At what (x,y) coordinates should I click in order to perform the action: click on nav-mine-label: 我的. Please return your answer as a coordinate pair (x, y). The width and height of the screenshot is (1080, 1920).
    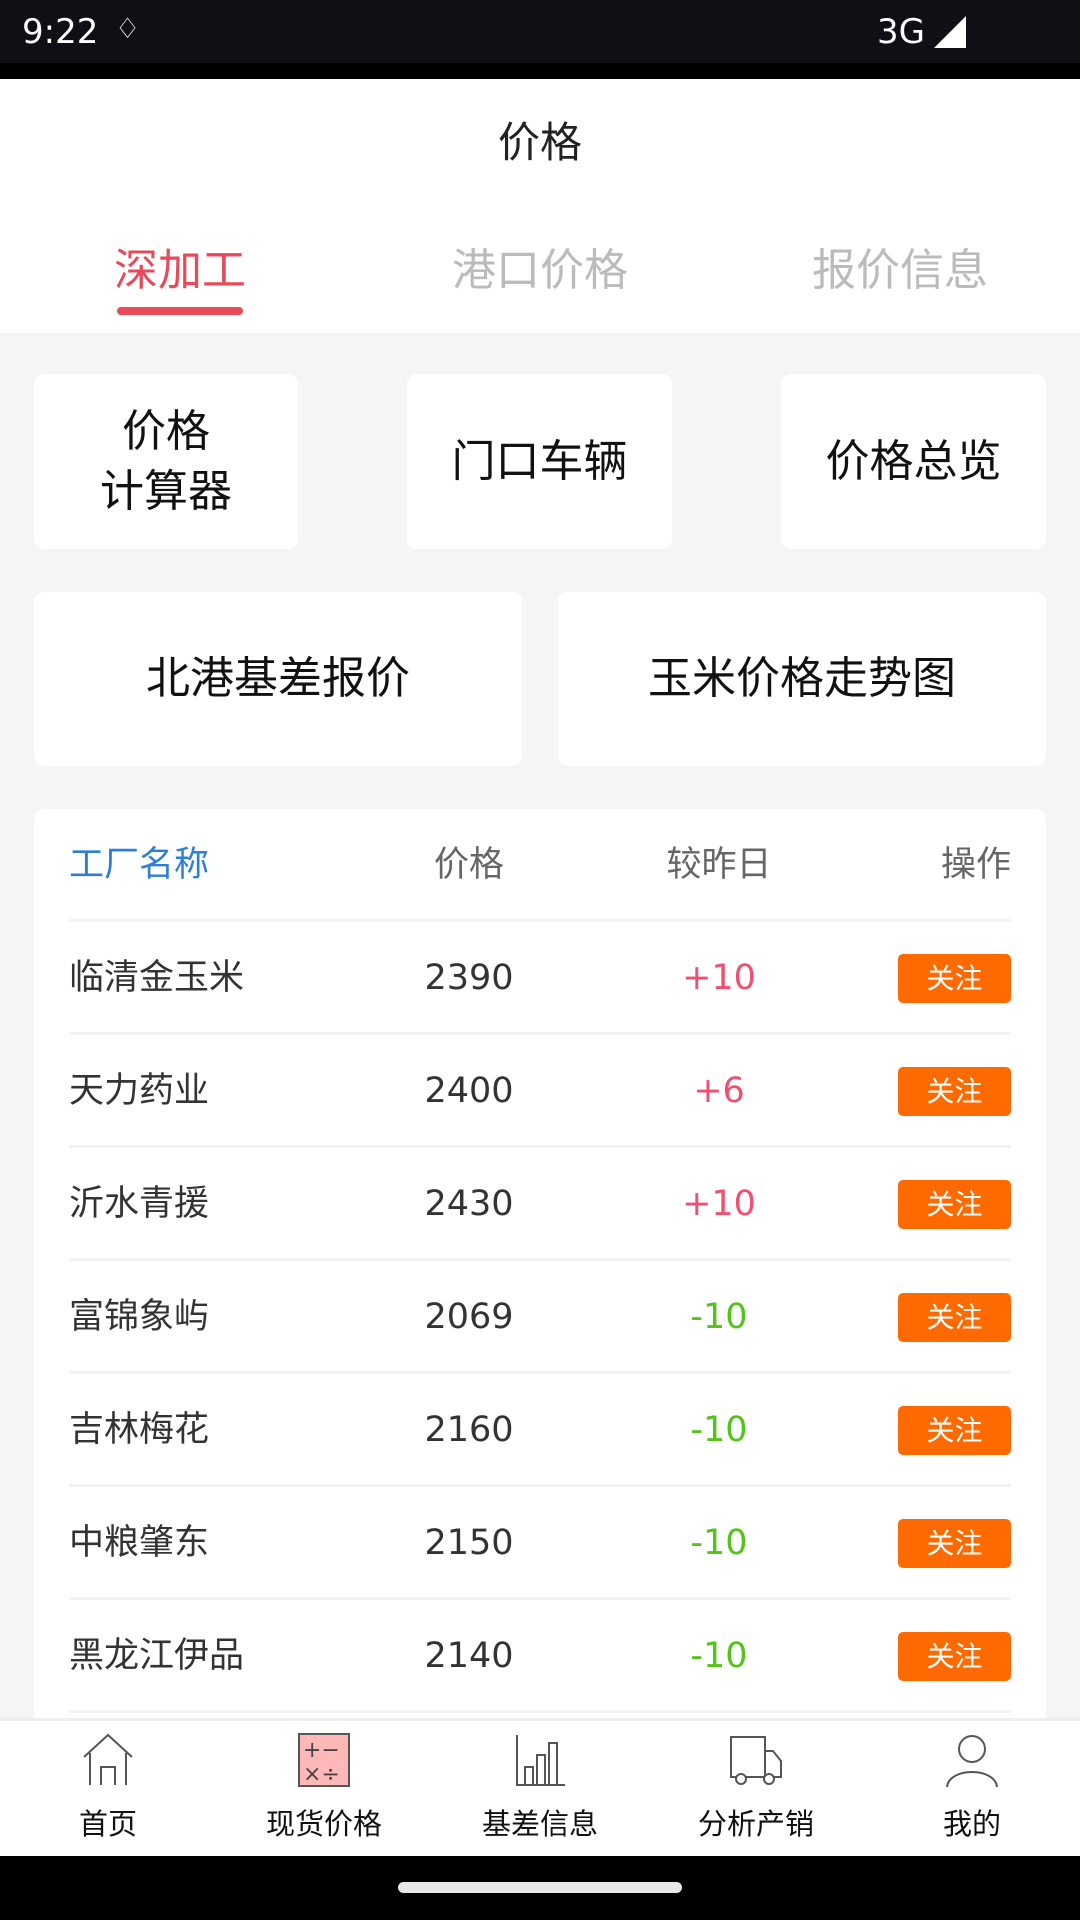
    Looking at the image, I should click on (971, 1824).